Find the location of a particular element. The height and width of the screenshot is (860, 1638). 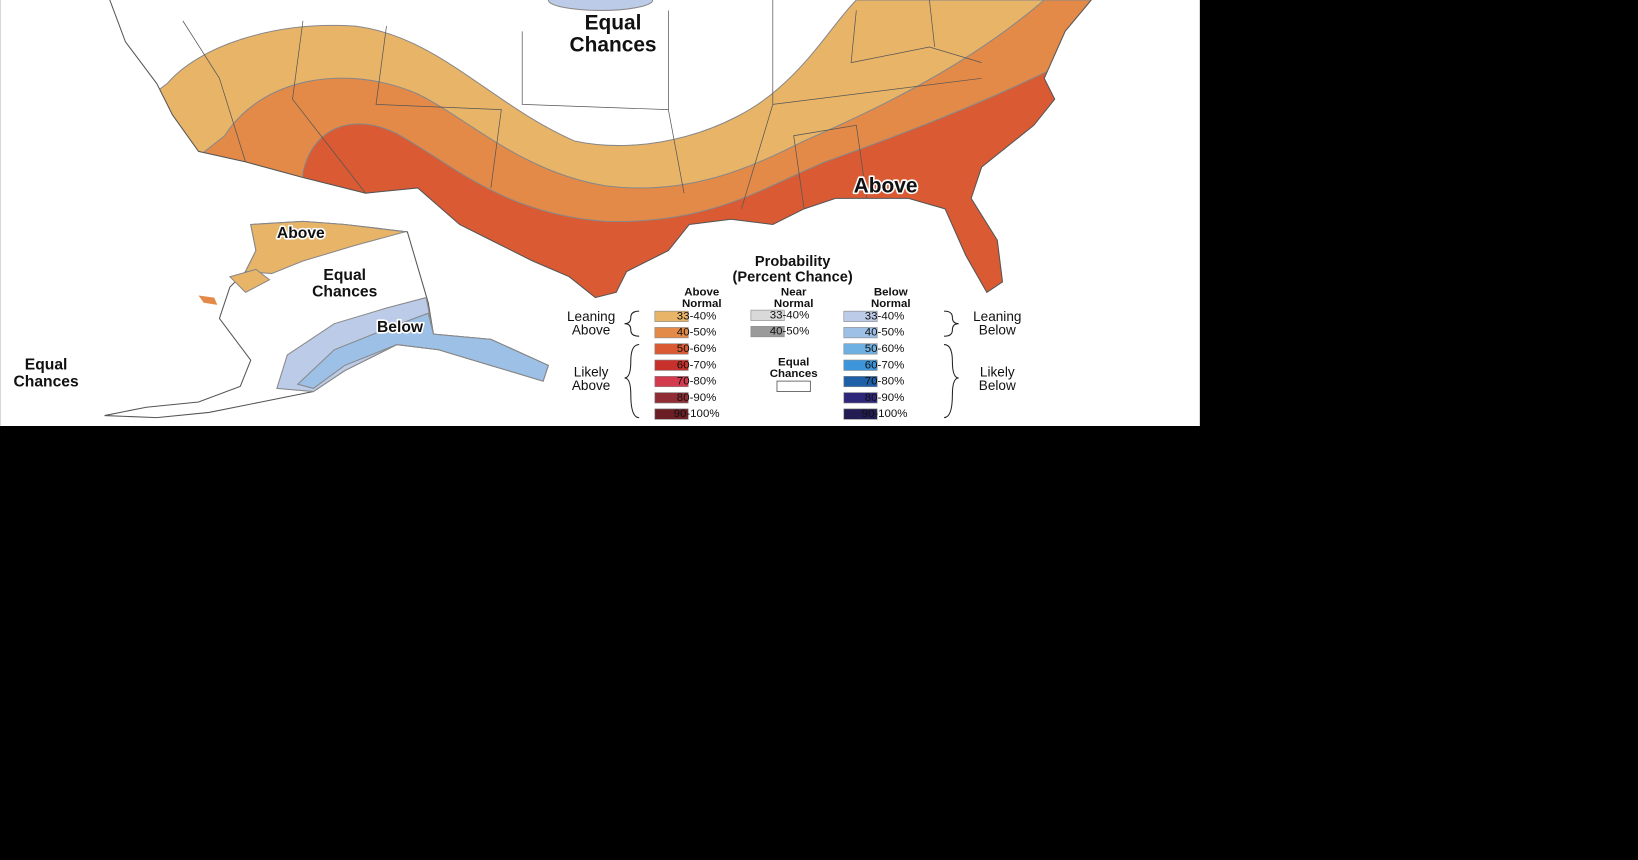

legend-equal-chances: Chances is located at coordinates (794, 374).